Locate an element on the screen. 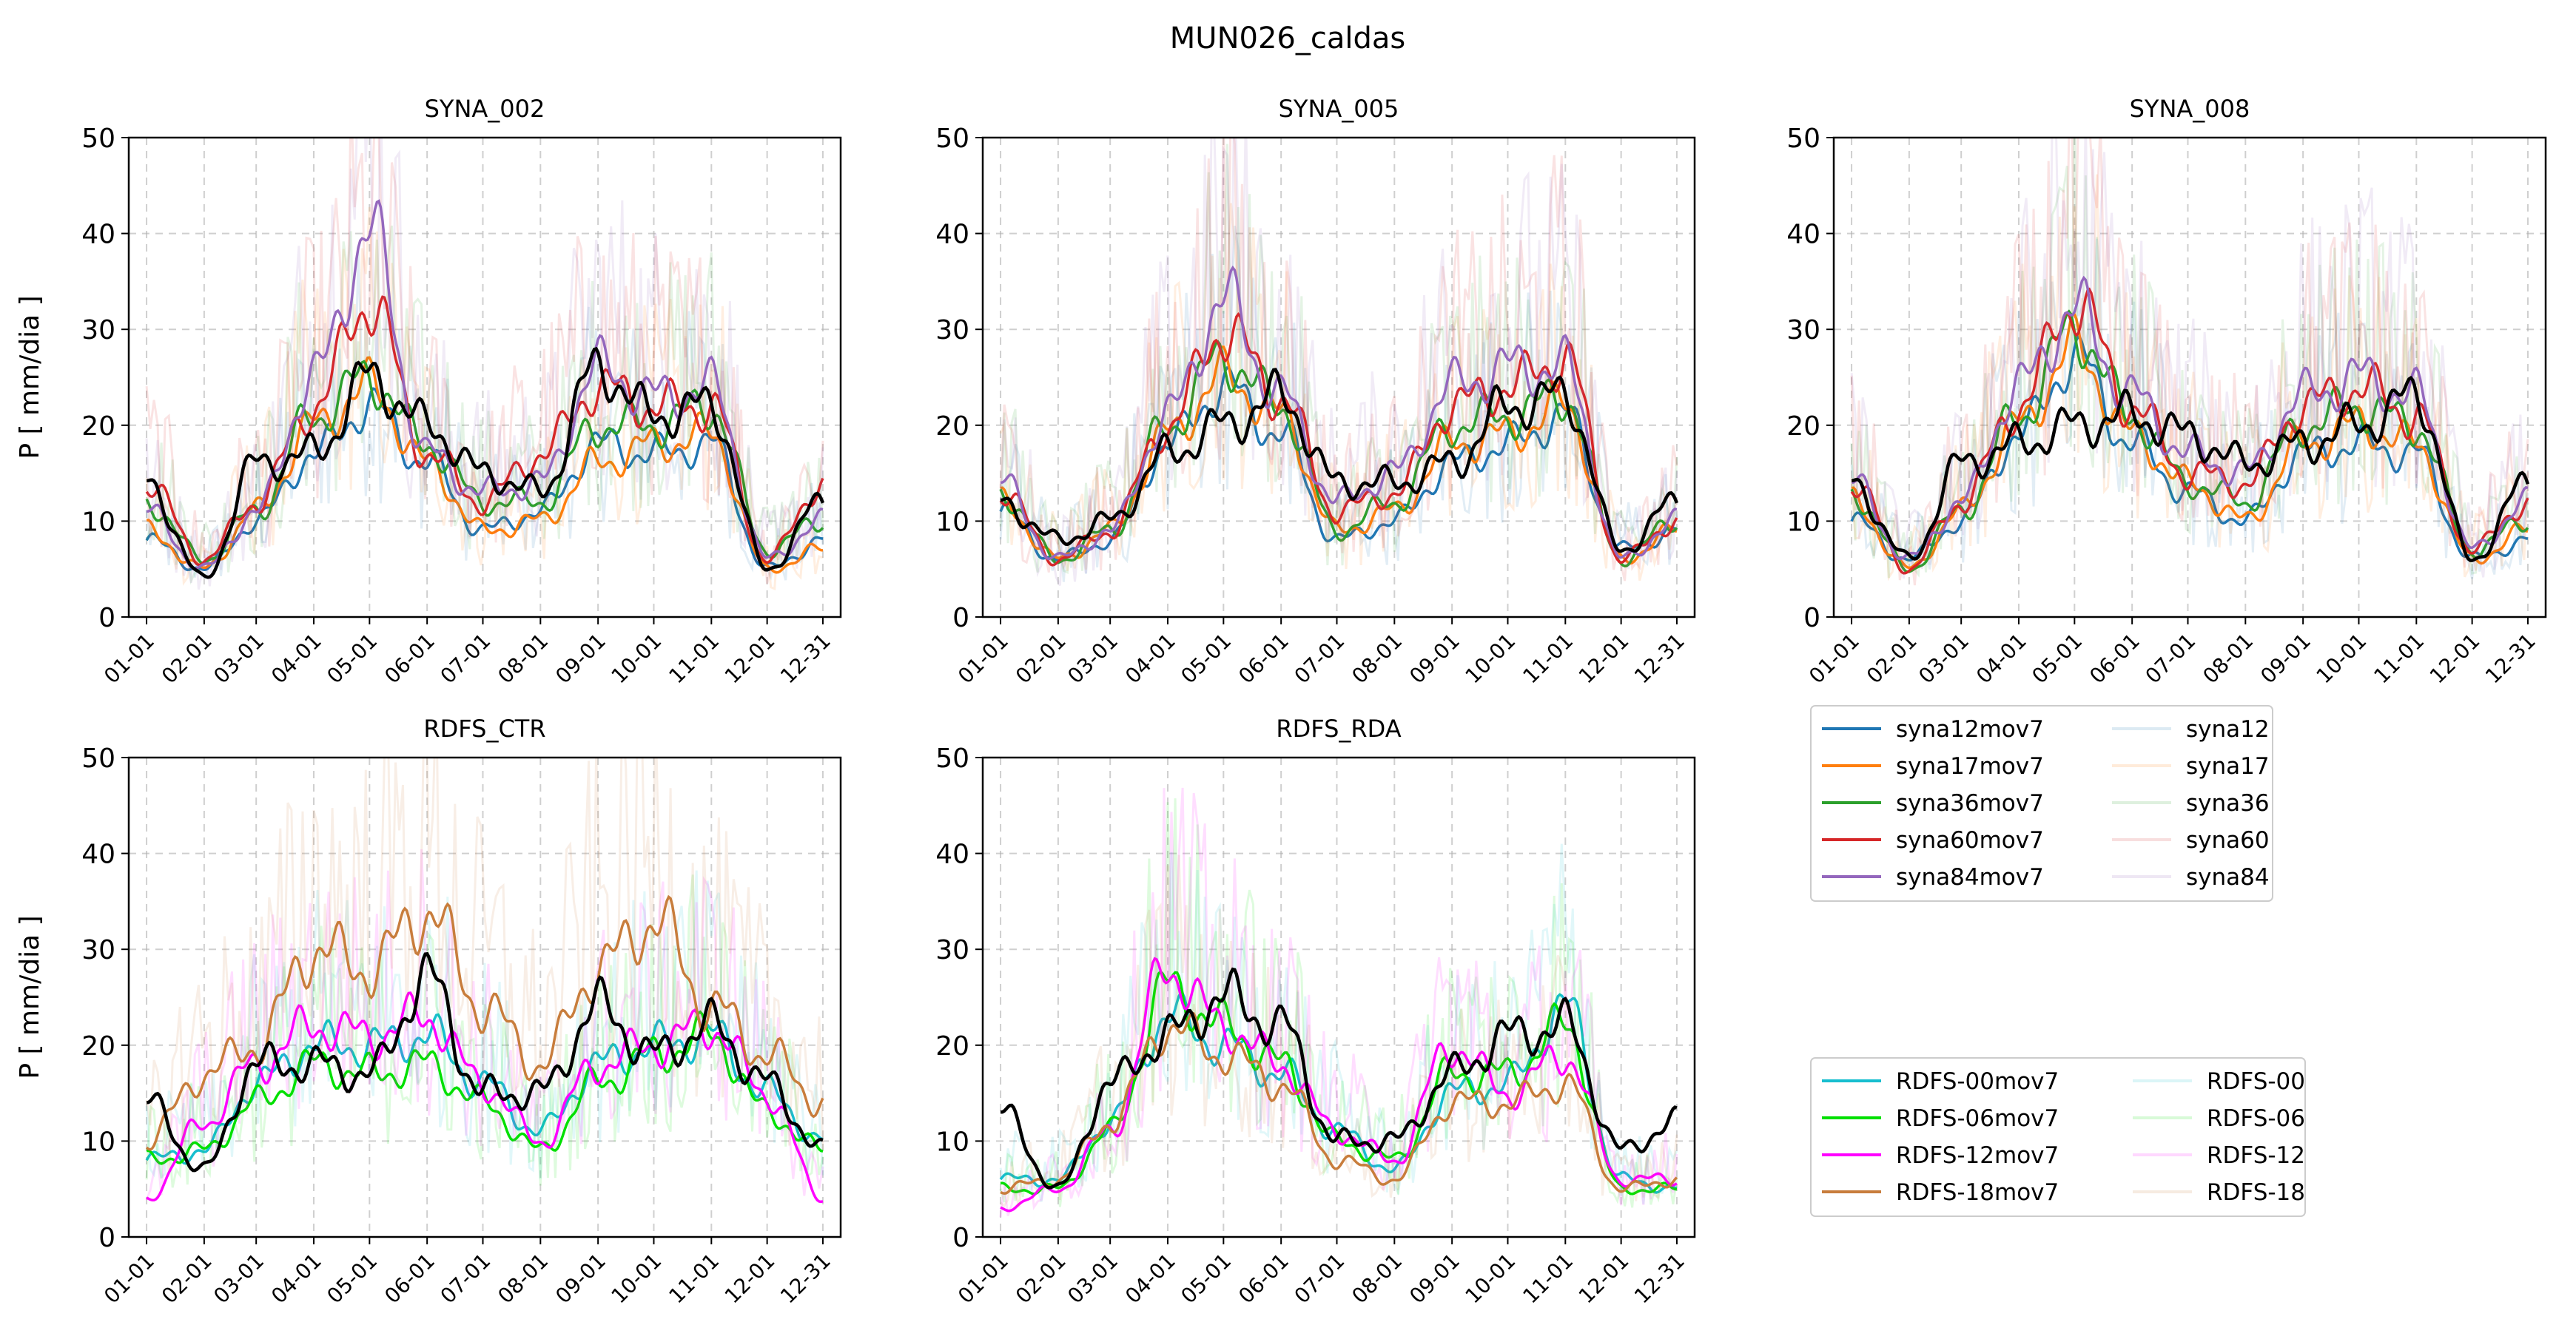 Image resolution: width=2576 pixels, height=1342 pixels. legend-label: syna17mov7 is located at coordinates (1970, 766).